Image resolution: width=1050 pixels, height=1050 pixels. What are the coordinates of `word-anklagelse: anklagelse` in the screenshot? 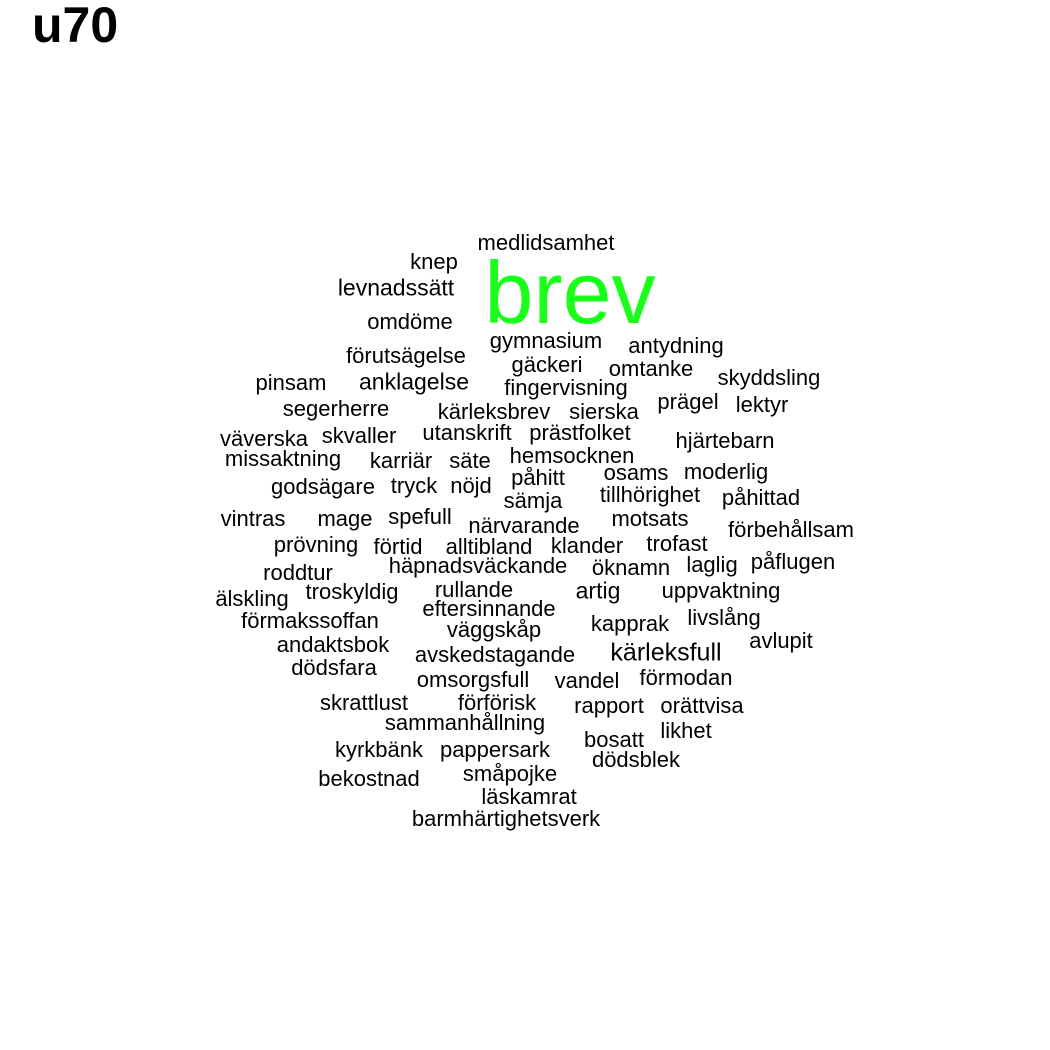 It's located at (414, 381).